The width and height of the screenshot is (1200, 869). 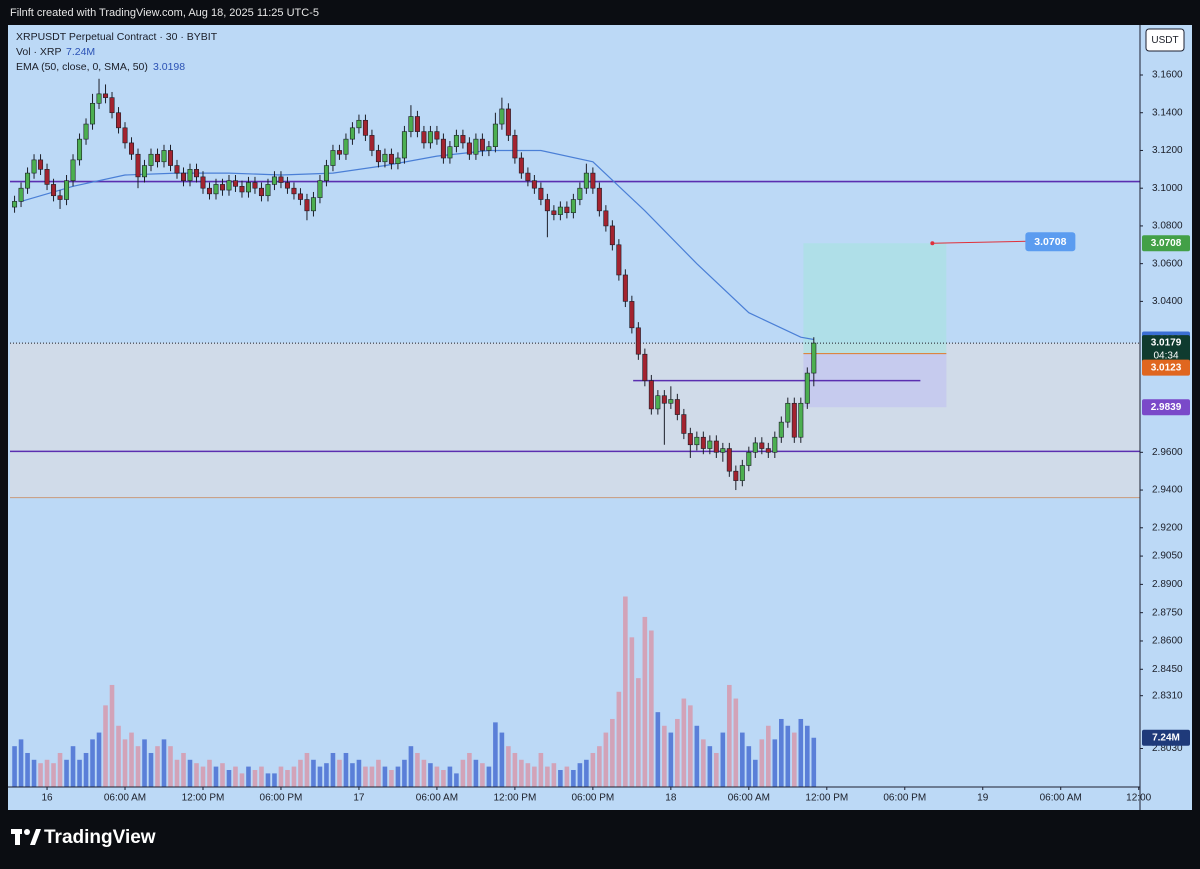 I want to click on currency-box, so click(x=1165, y=40).